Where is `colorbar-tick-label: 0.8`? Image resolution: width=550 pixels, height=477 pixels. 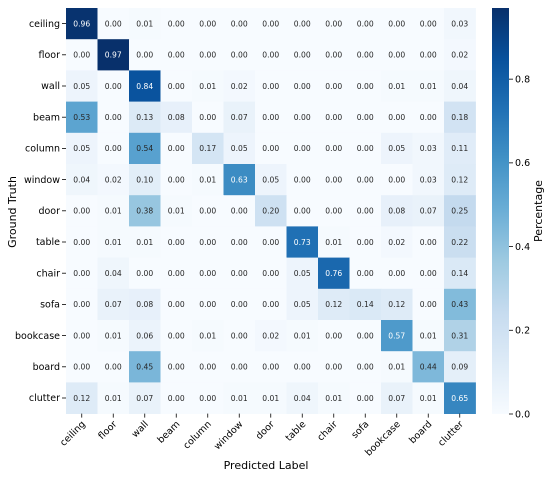 colorbar-tick-label: 0.8 is located at coordinates (522, 79).